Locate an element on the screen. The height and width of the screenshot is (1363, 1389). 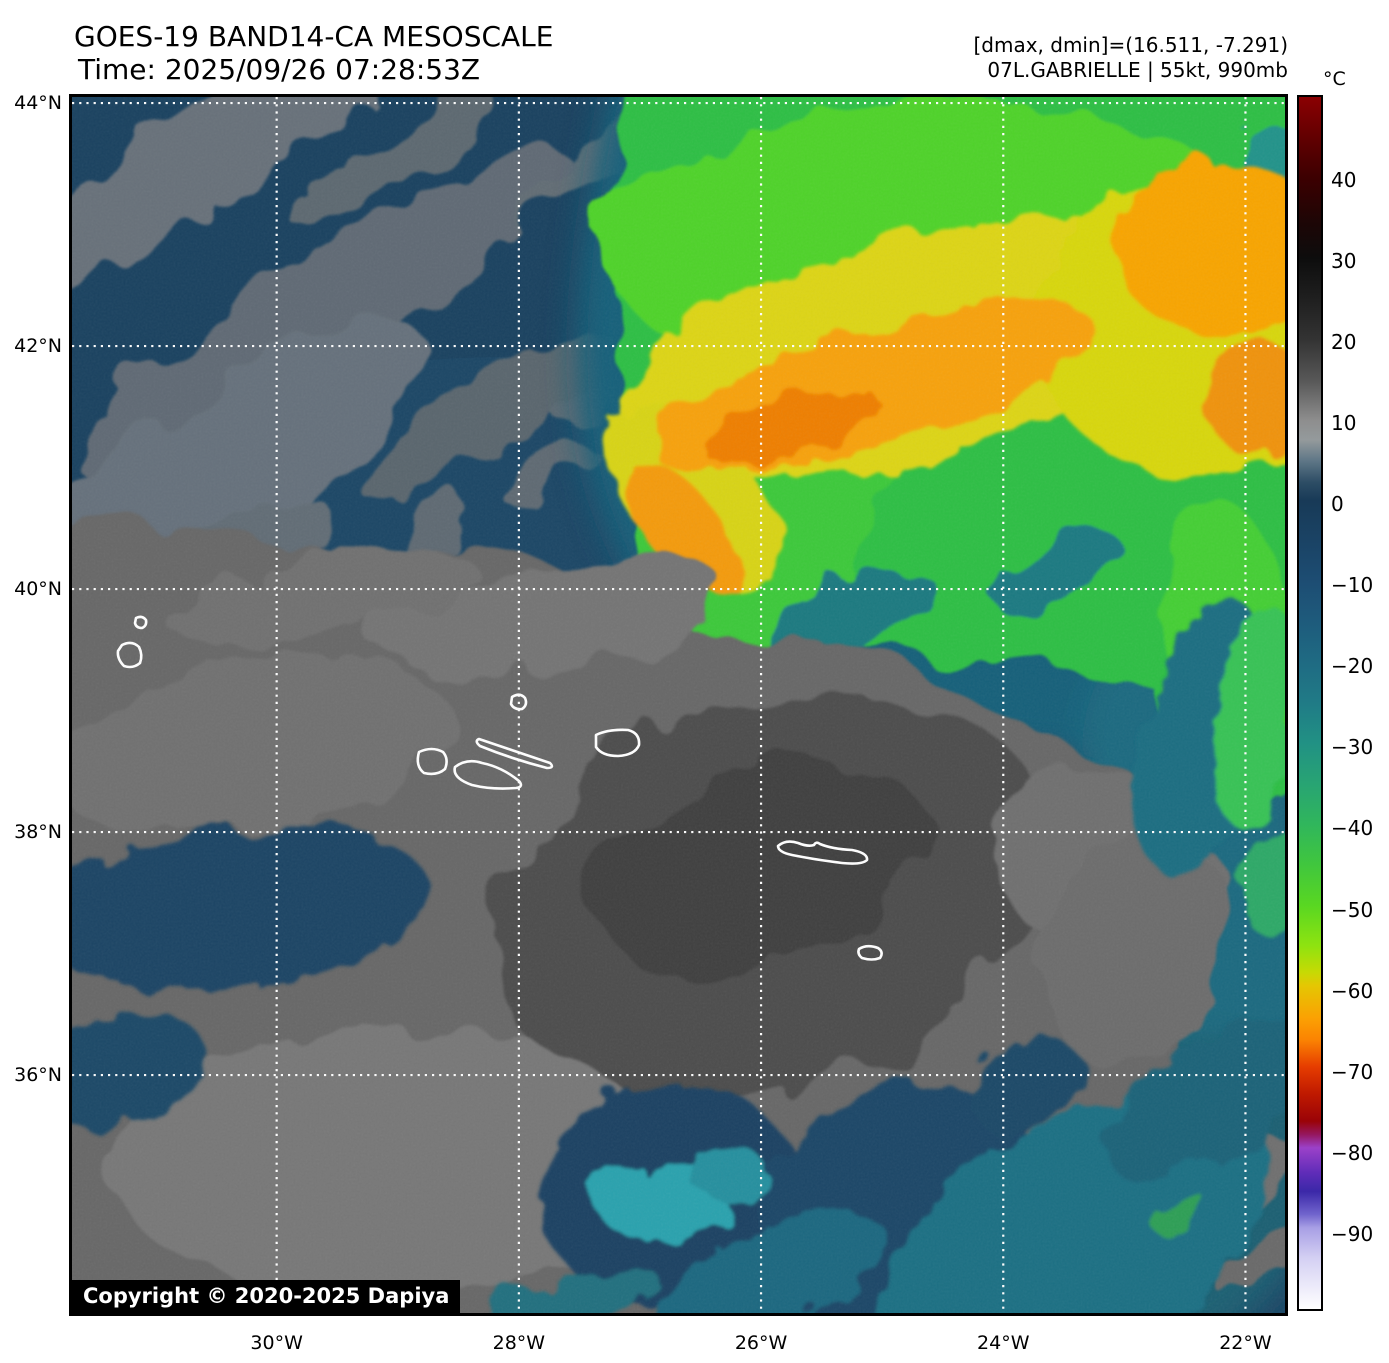
timestamp-line: Time: 2025/09/26 07:28:53Z is located at coordinates (279, 69).